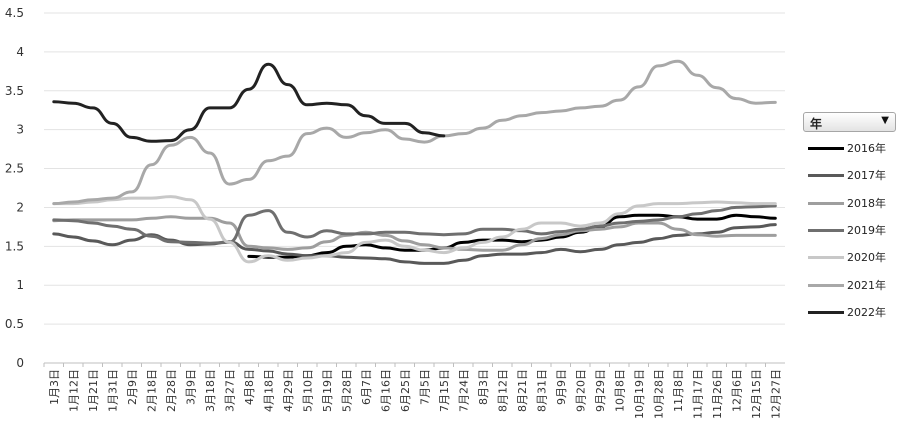  I want to click on y-tick-label: 1.5, so click(14, 246).